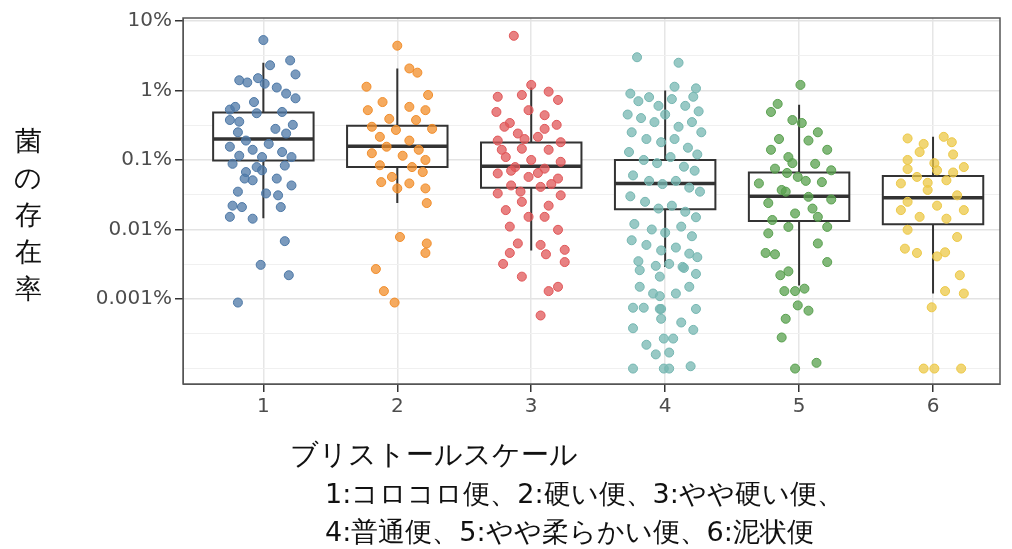 The image size is (1012, 549). What do you see at coordinates (146, 158) in the screenshot?
I see `y-tick-label: 0.1%` at bounding box center [146, 158].